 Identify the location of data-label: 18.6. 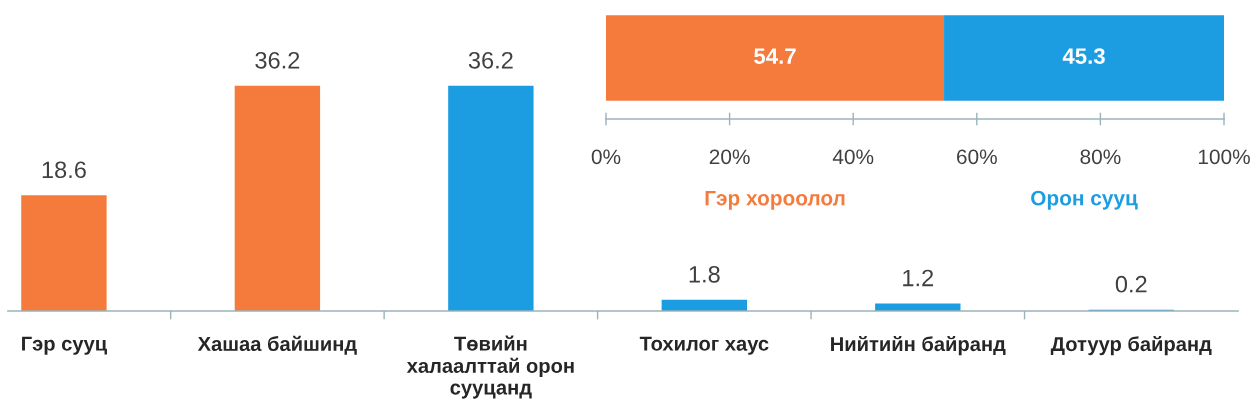
(64, 170).